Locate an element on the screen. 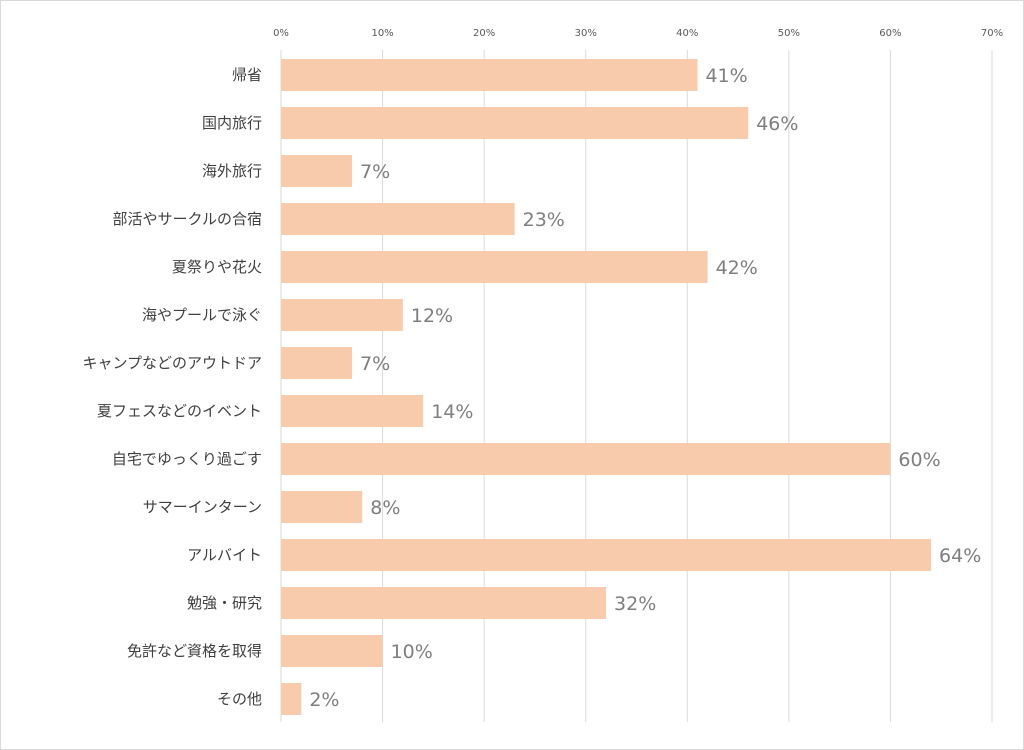 This screenshot has height=750, width=1024. category-label: 夏祭りや花火 is located at coordinates (217, 267).